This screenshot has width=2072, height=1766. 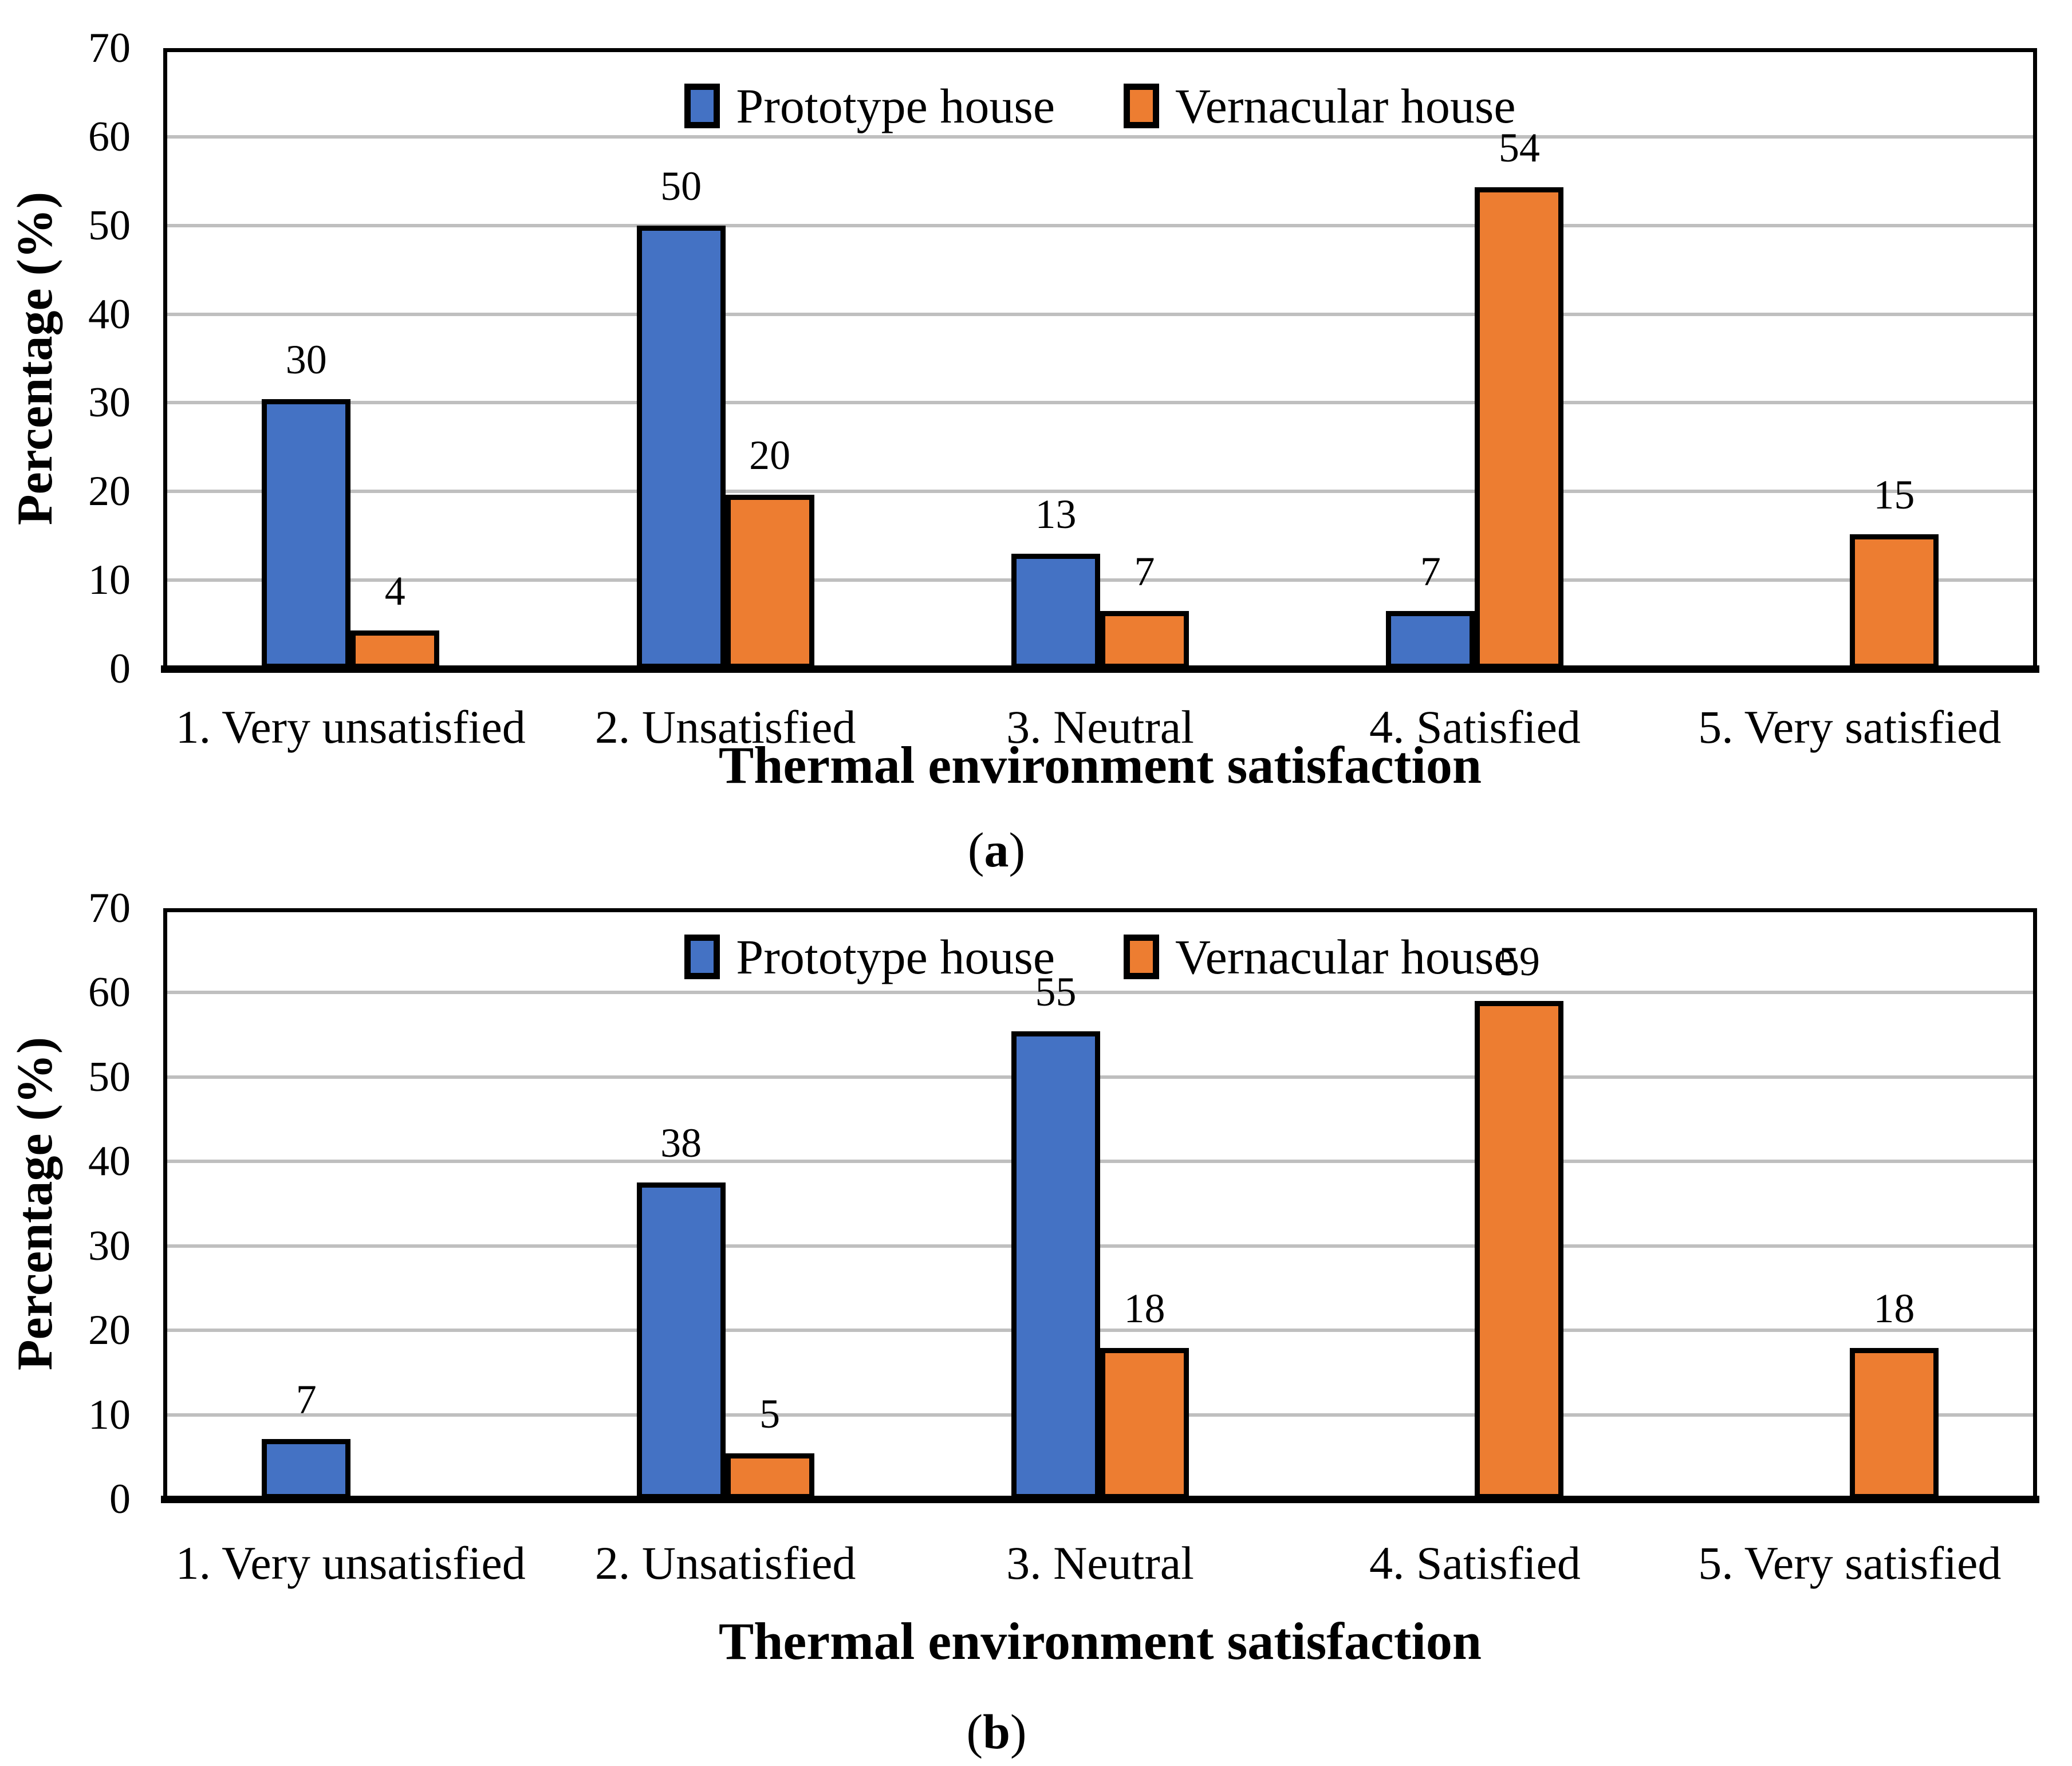 I want to click on value-label: 54, so click(x=1519, y=148).